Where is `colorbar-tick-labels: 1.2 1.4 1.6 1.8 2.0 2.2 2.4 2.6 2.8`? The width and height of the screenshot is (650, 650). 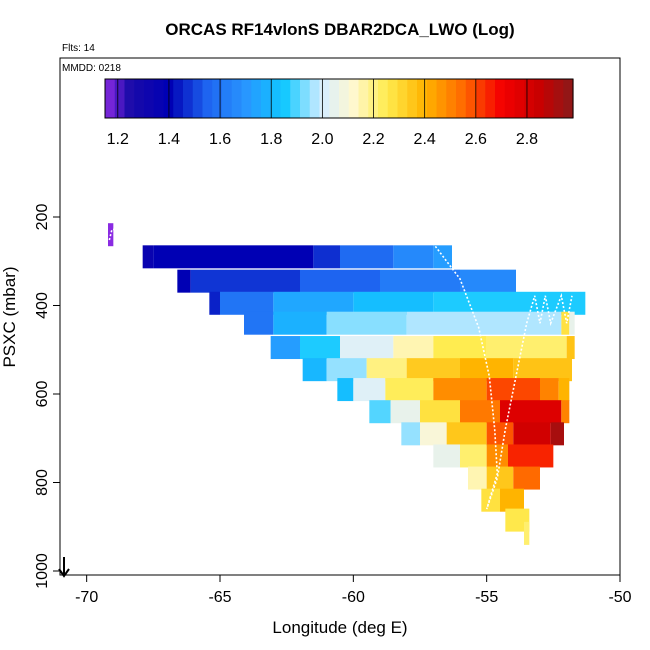
colorbar-tick-labels: 1.2 1.4 1.6 1.8 2.0 2.2 2.4 2.6 2.8 is located at coordinates (323, 139).